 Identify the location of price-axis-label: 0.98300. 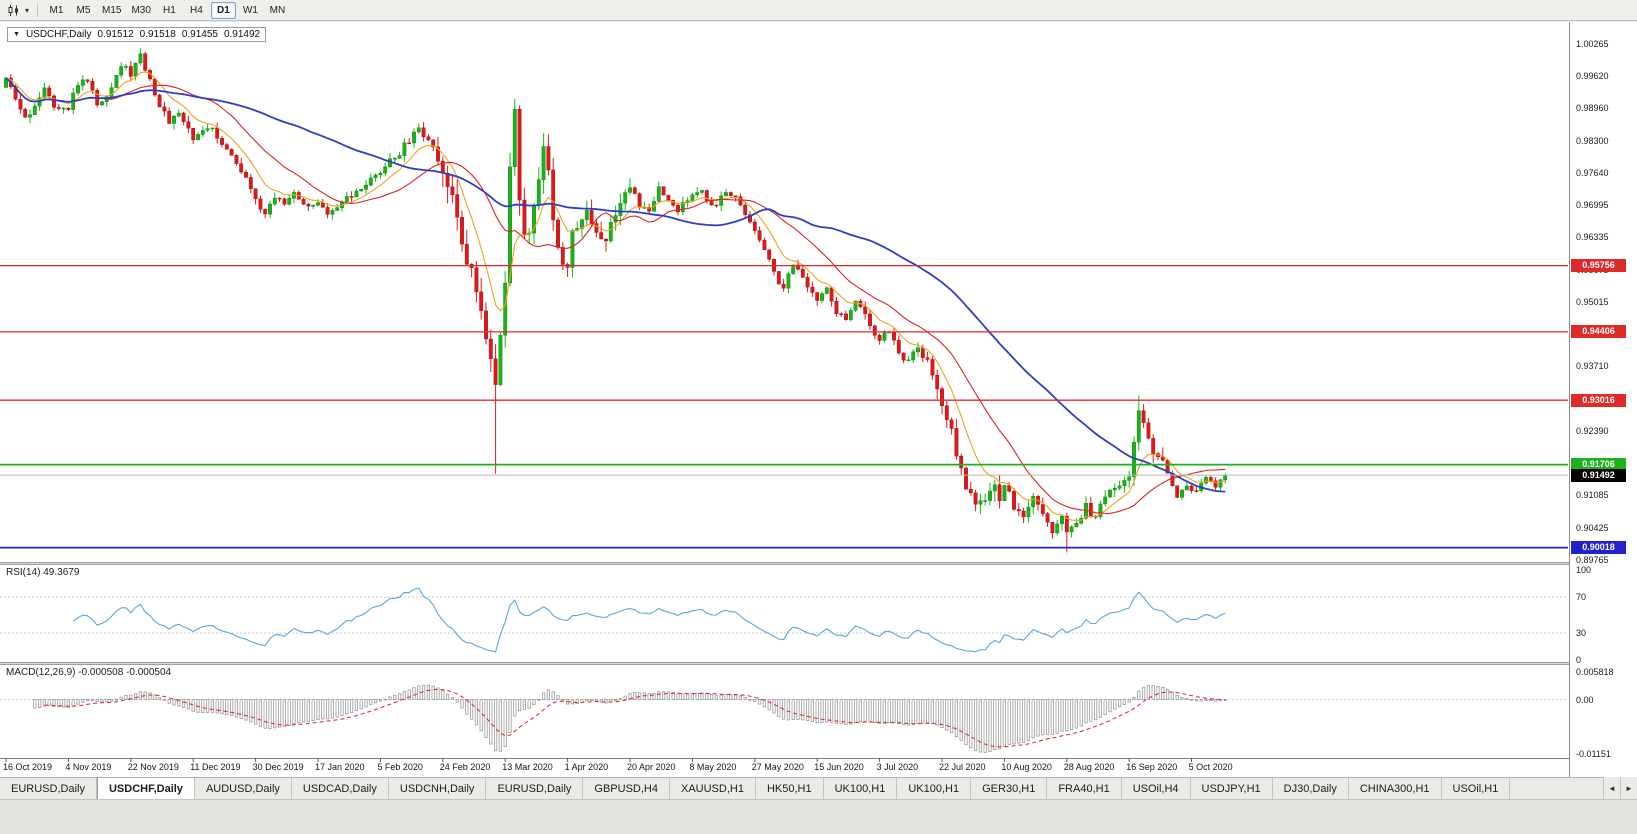
(1592, 140).